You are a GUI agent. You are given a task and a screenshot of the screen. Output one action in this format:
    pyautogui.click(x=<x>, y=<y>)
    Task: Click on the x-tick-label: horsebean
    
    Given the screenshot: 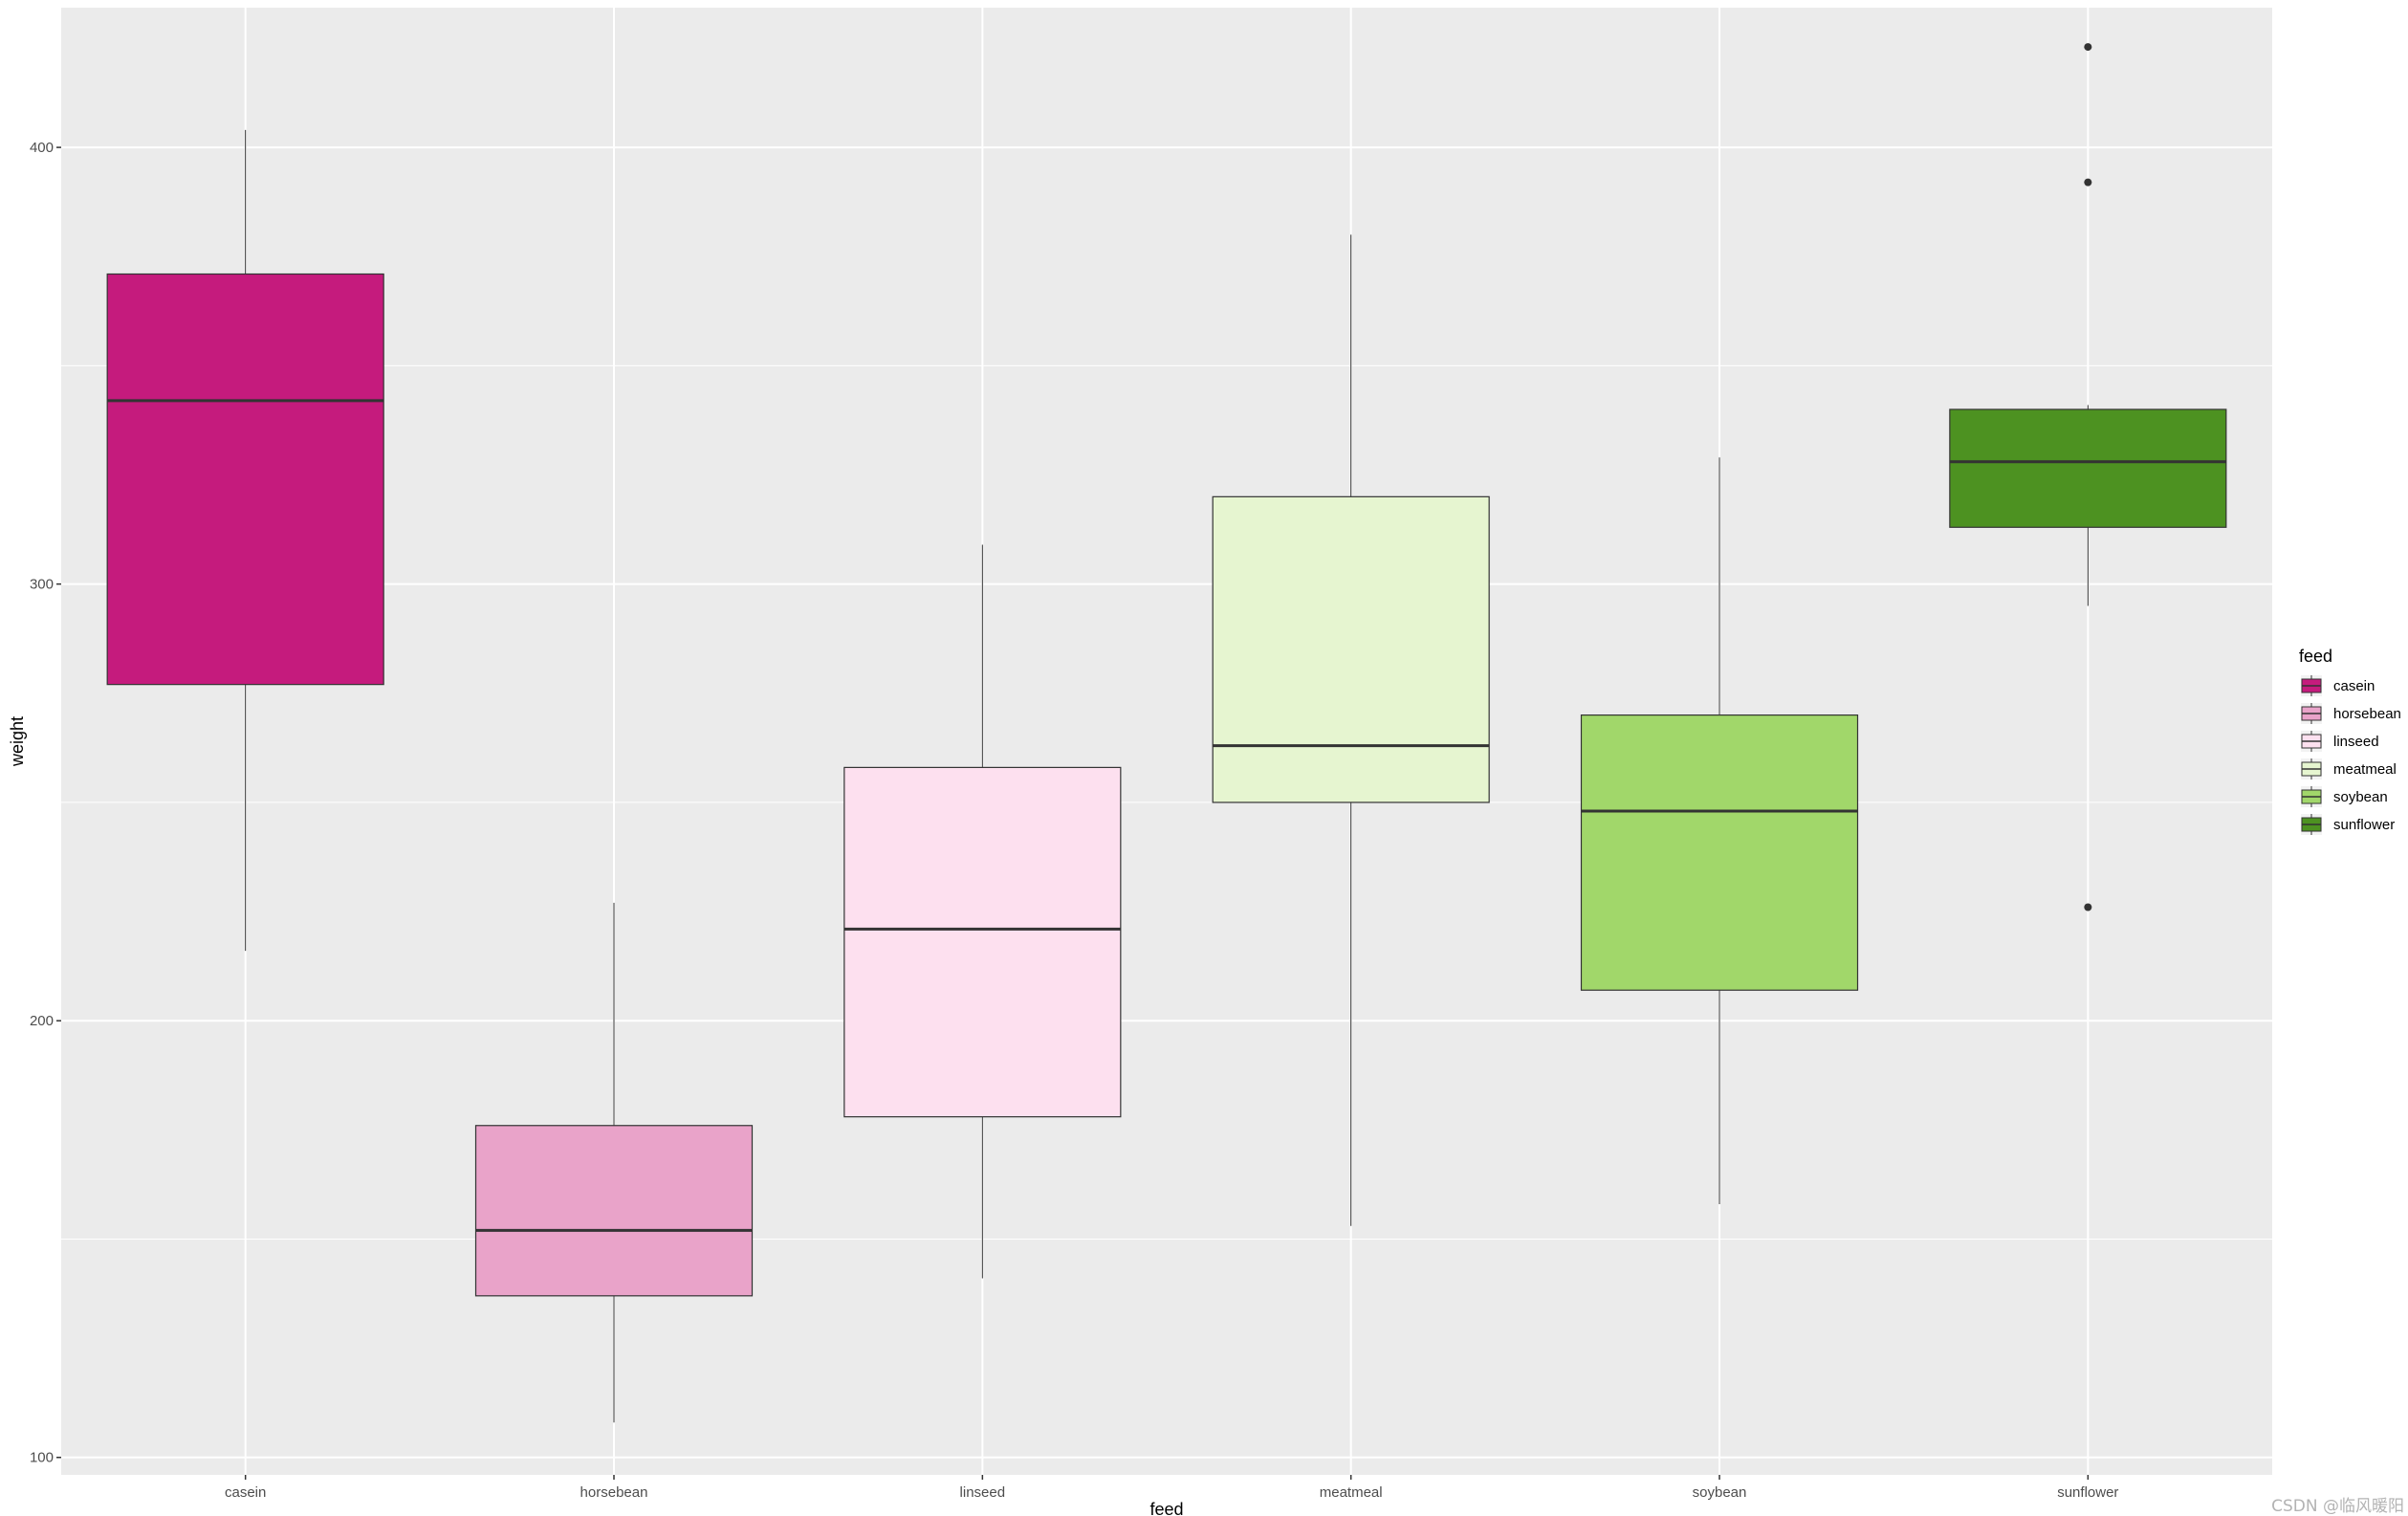 What is the action you would take?
    pyautogui.click(x=614, y=1492)
    